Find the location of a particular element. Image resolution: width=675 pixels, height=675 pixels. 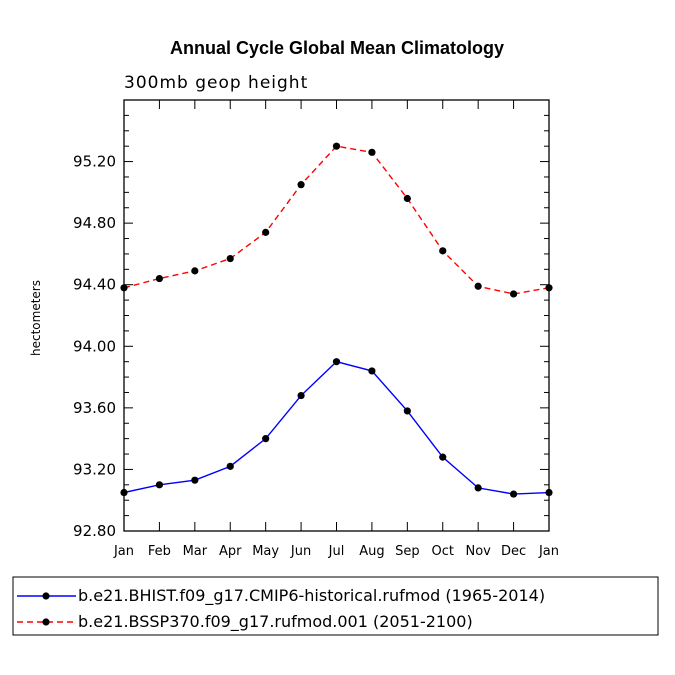

y-tick-labels: 92.80 93.20 93.60 94.00 94.40 94.80 95.20 is located at coordinates (94, 346).